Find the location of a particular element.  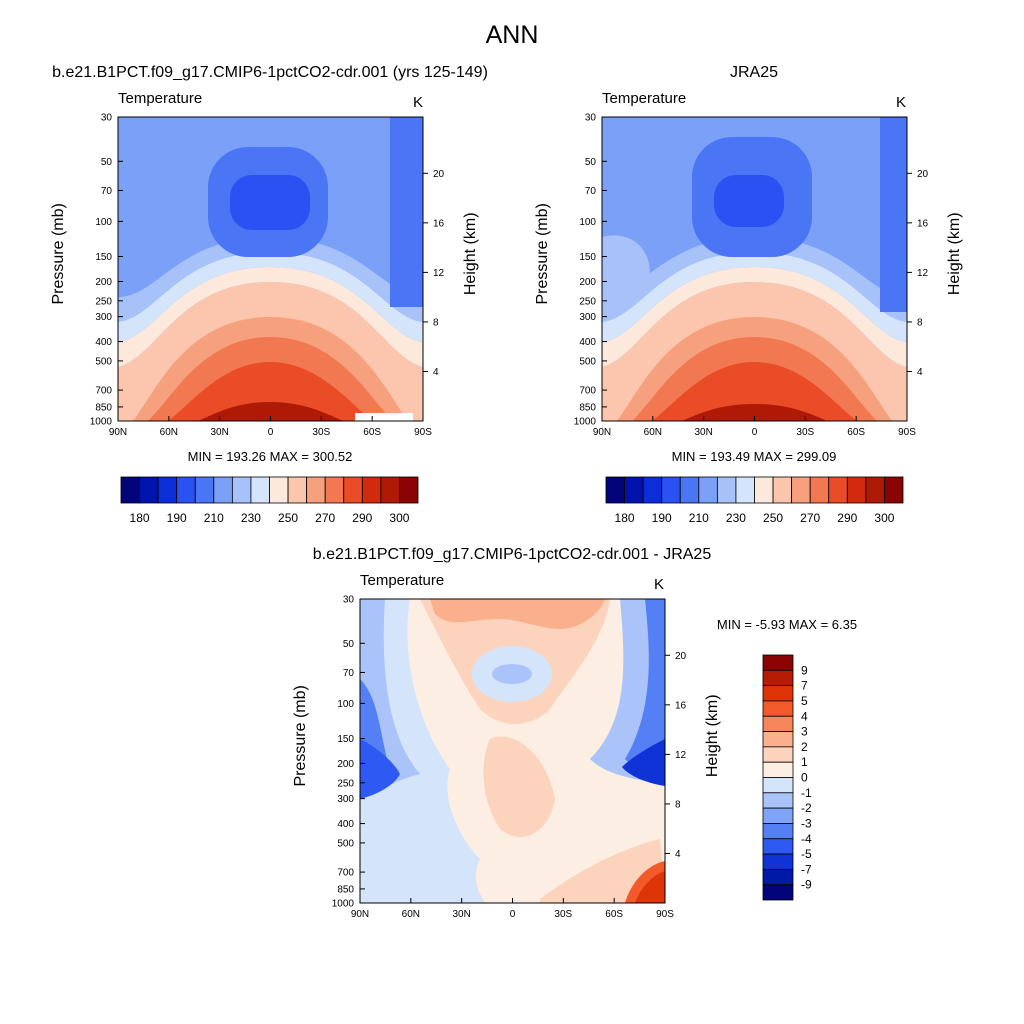

colorbar-label: 7 is located at coordinates (804, 686).